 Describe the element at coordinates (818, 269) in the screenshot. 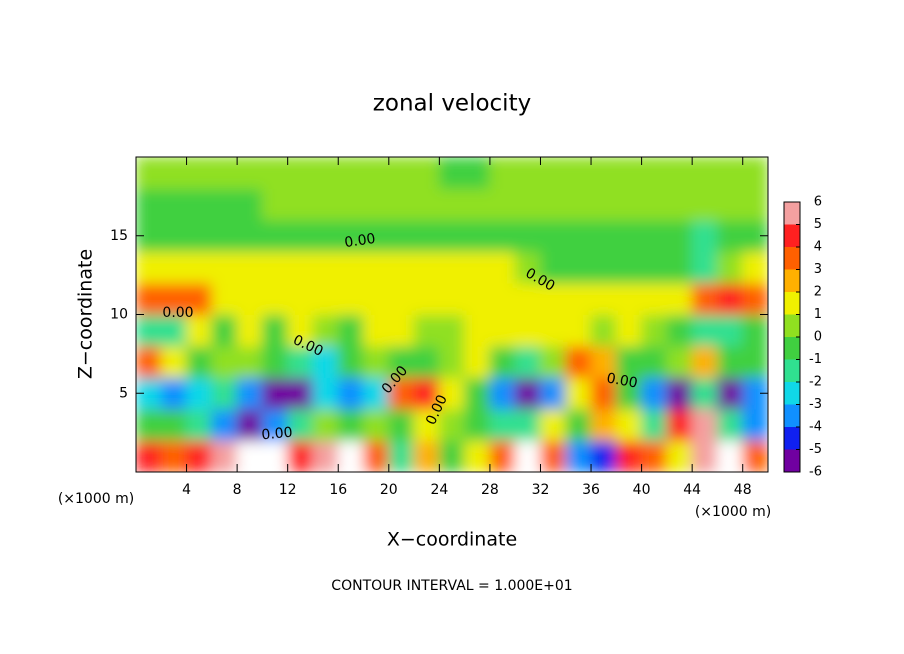

I see `colorbar-tick-label: 3` at that location.